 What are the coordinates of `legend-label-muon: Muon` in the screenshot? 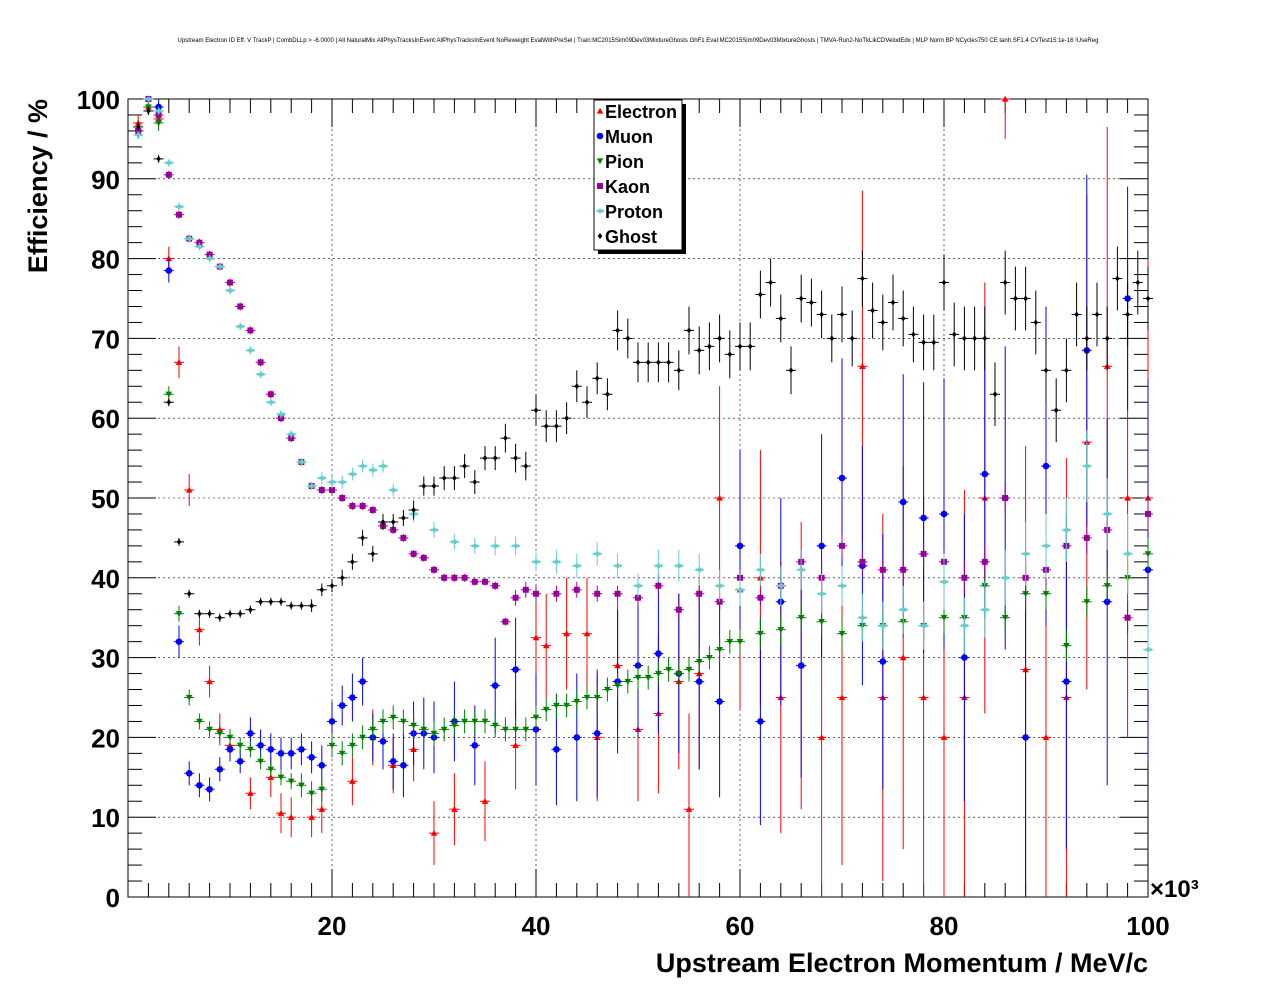 It's located at (629, 137).